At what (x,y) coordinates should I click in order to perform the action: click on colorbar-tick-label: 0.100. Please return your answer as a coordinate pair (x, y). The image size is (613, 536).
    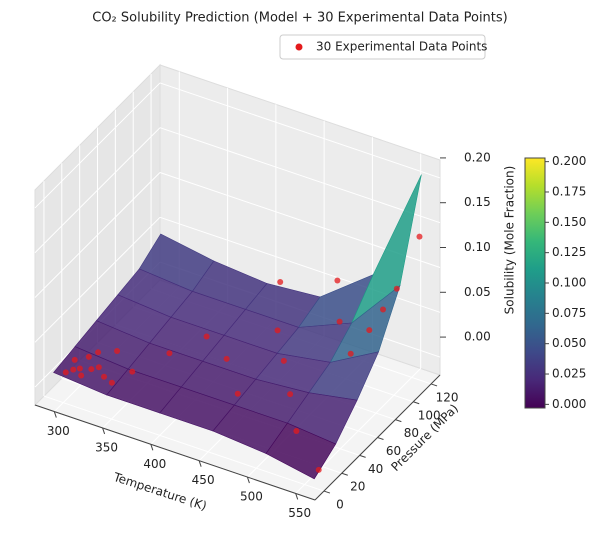
    Looking at the image, I should click on (569, 283).